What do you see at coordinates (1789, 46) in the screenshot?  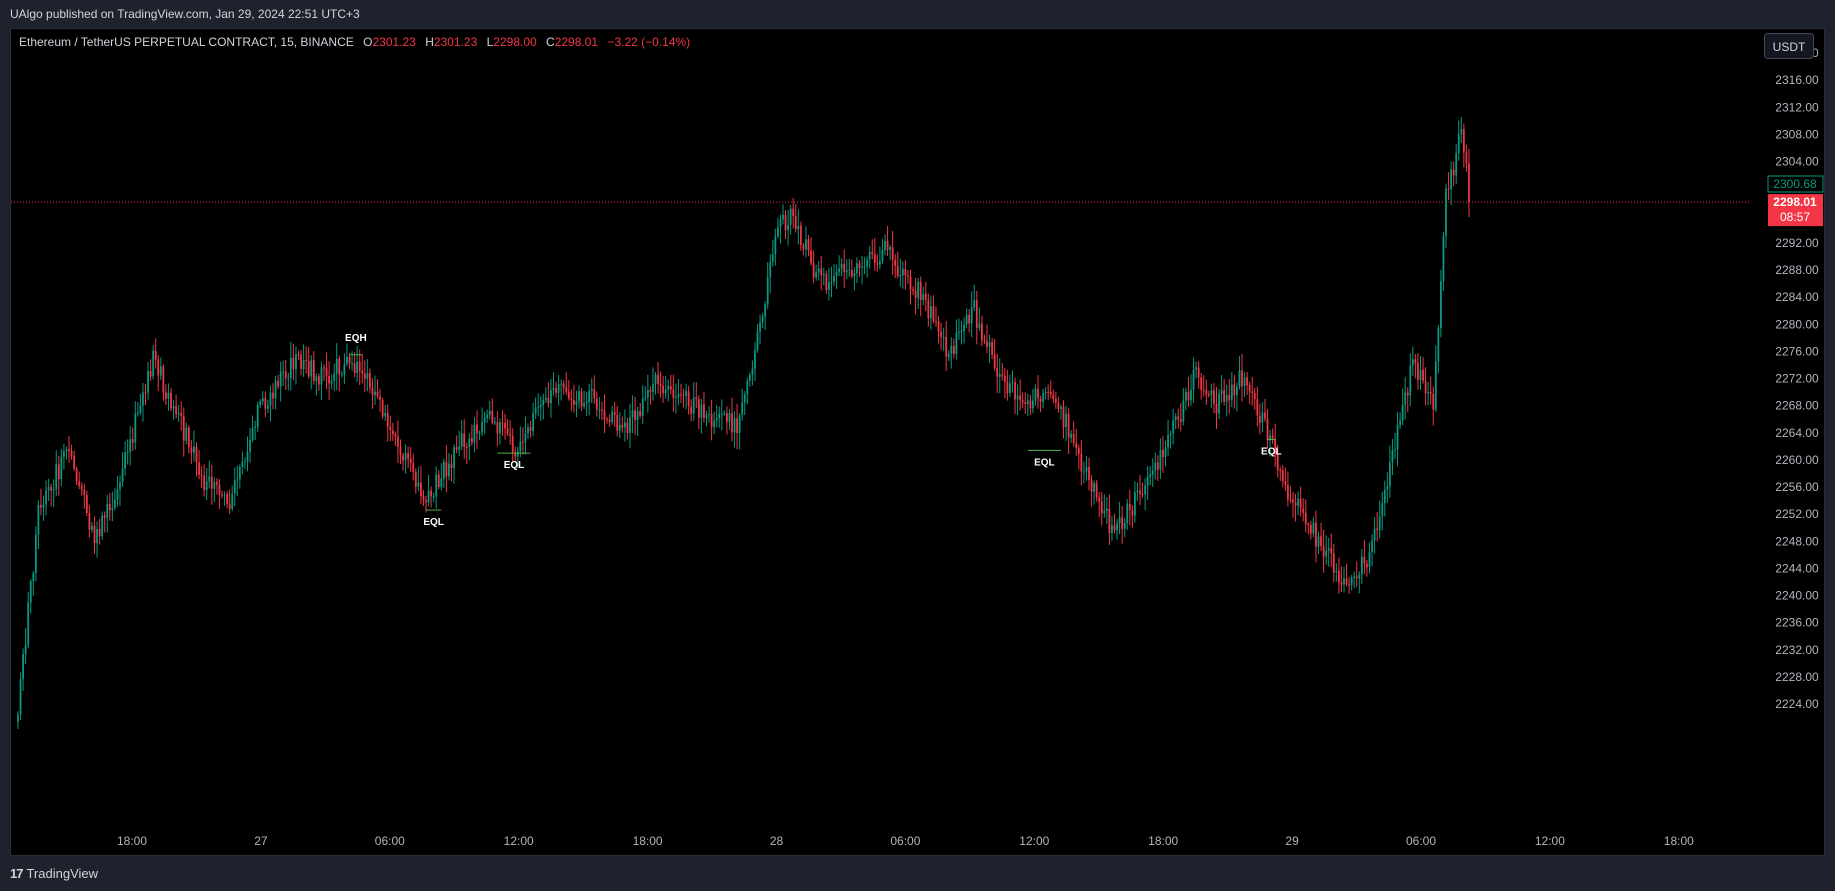 I see `currency-button: USDT` at bounding box center [1789, 46].